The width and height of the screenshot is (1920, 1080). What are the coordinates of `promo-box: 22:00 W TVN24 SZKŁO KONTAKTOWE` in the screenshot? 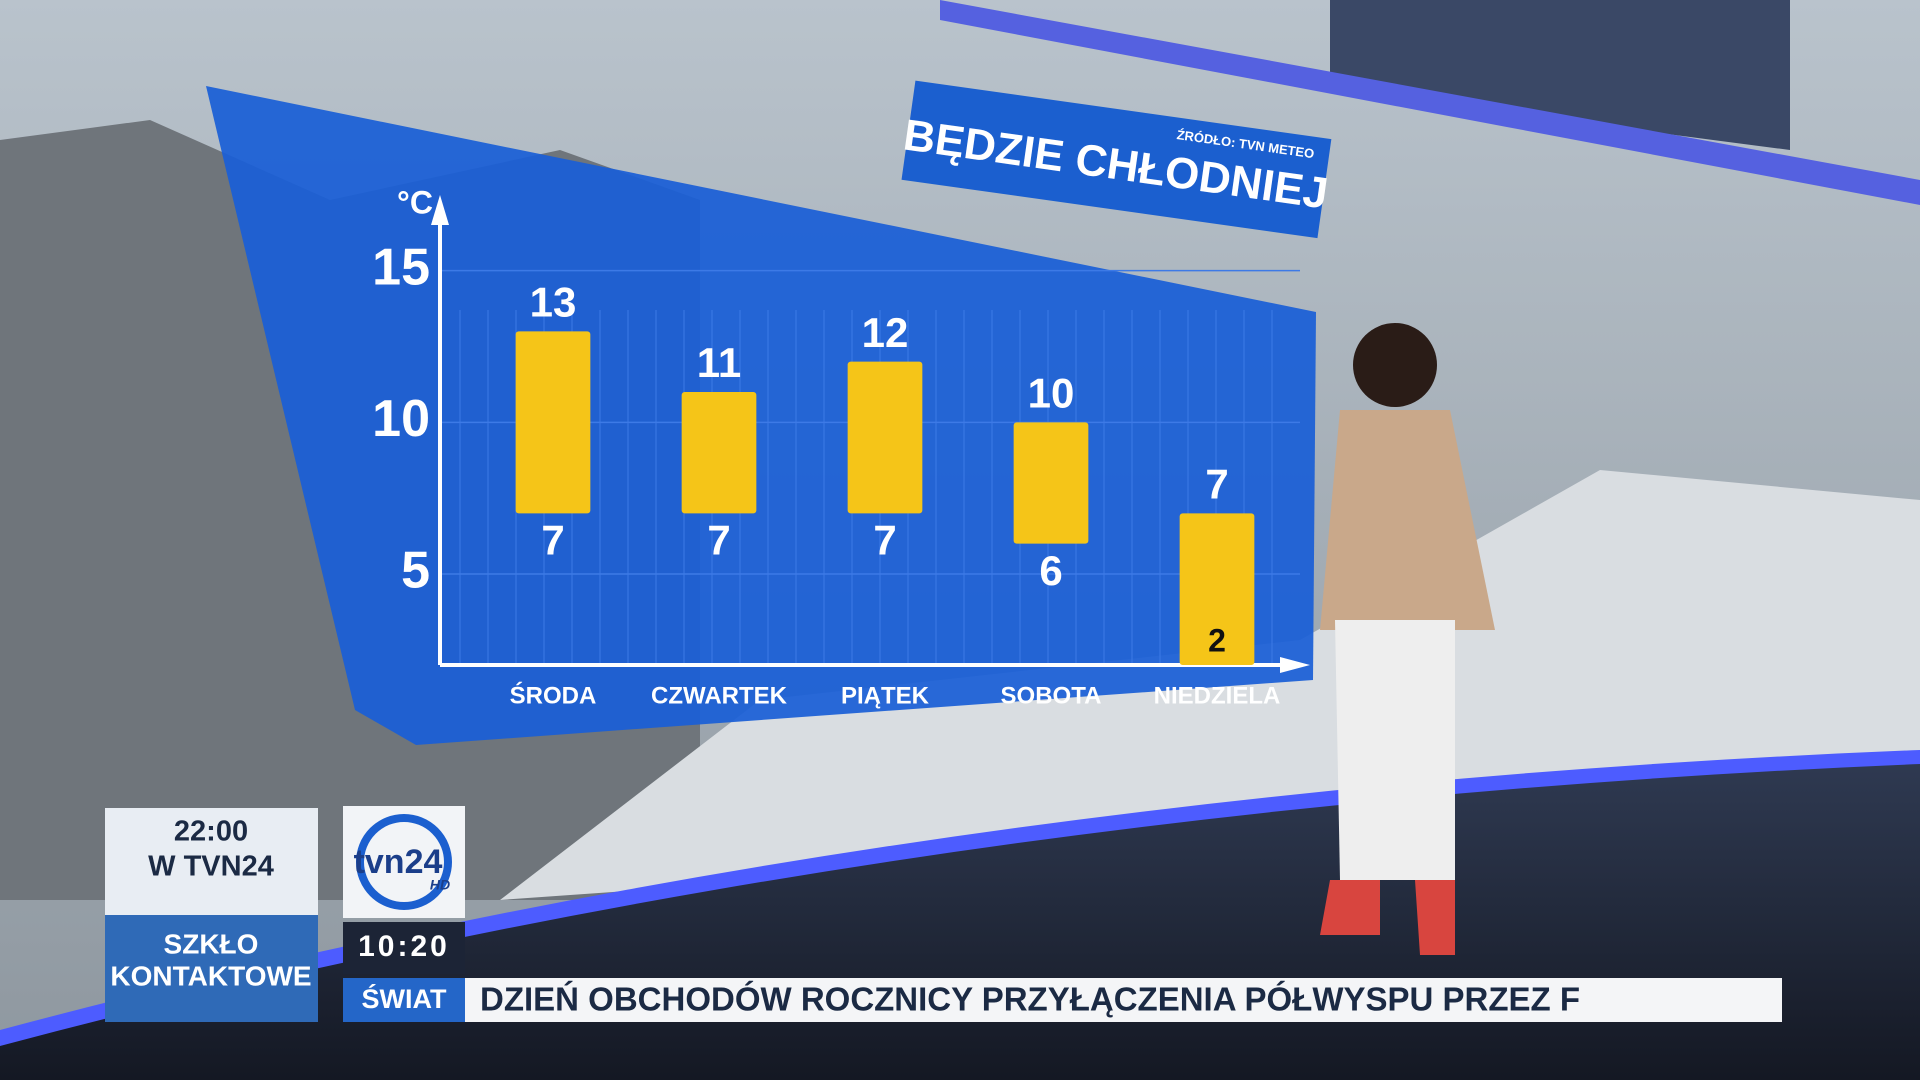 It's located at (211, 915).